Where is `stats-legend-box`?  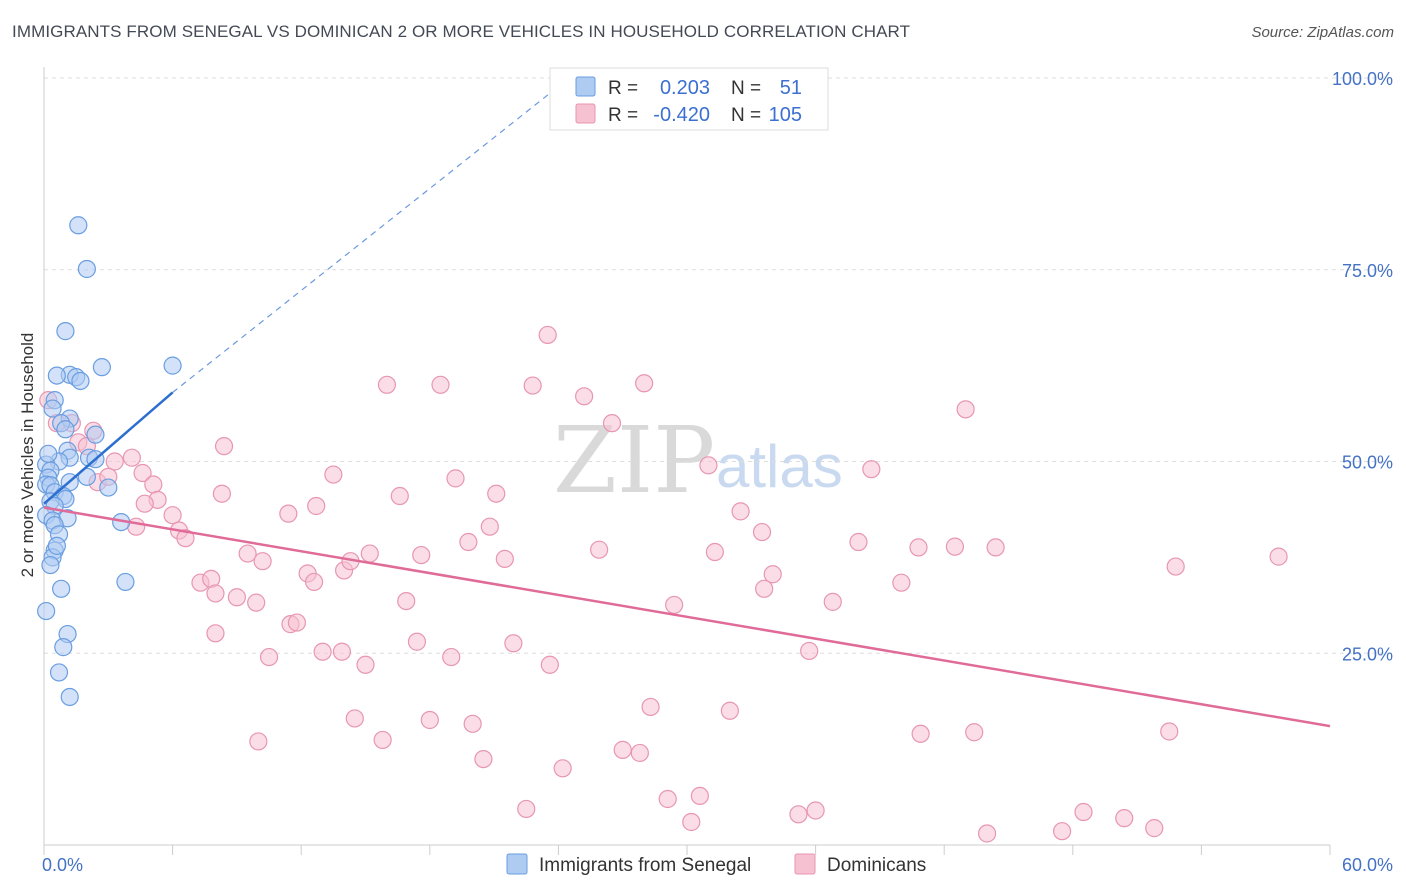 stats-legend-box is located at coordinates (689, 99).